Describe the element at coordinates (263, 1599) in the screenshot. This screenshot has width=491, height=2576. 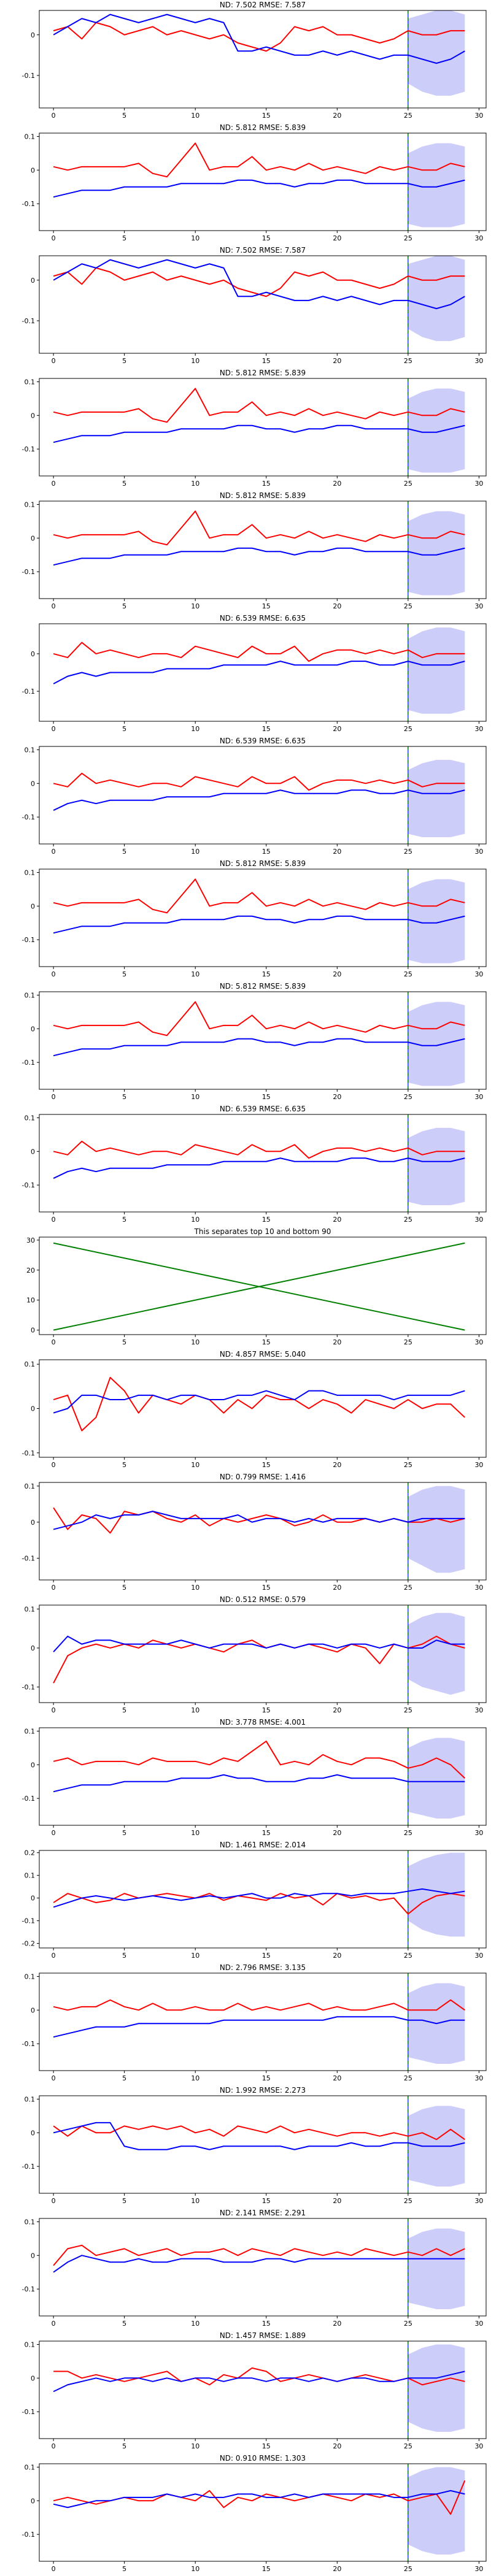
I see `subplot-title: ND: 0.512 RMSE: 0.579` at that location.